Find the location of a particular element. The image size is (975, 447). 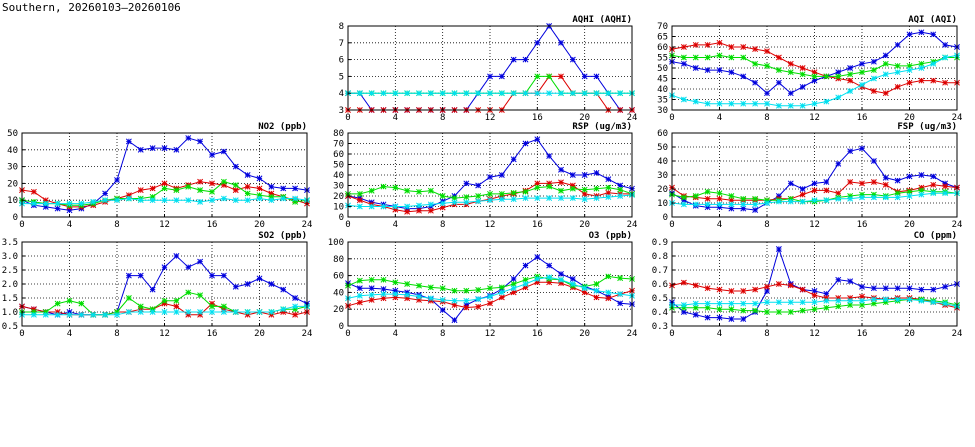

y-tick-label: 0.5 is located at coordinates (660, 299).